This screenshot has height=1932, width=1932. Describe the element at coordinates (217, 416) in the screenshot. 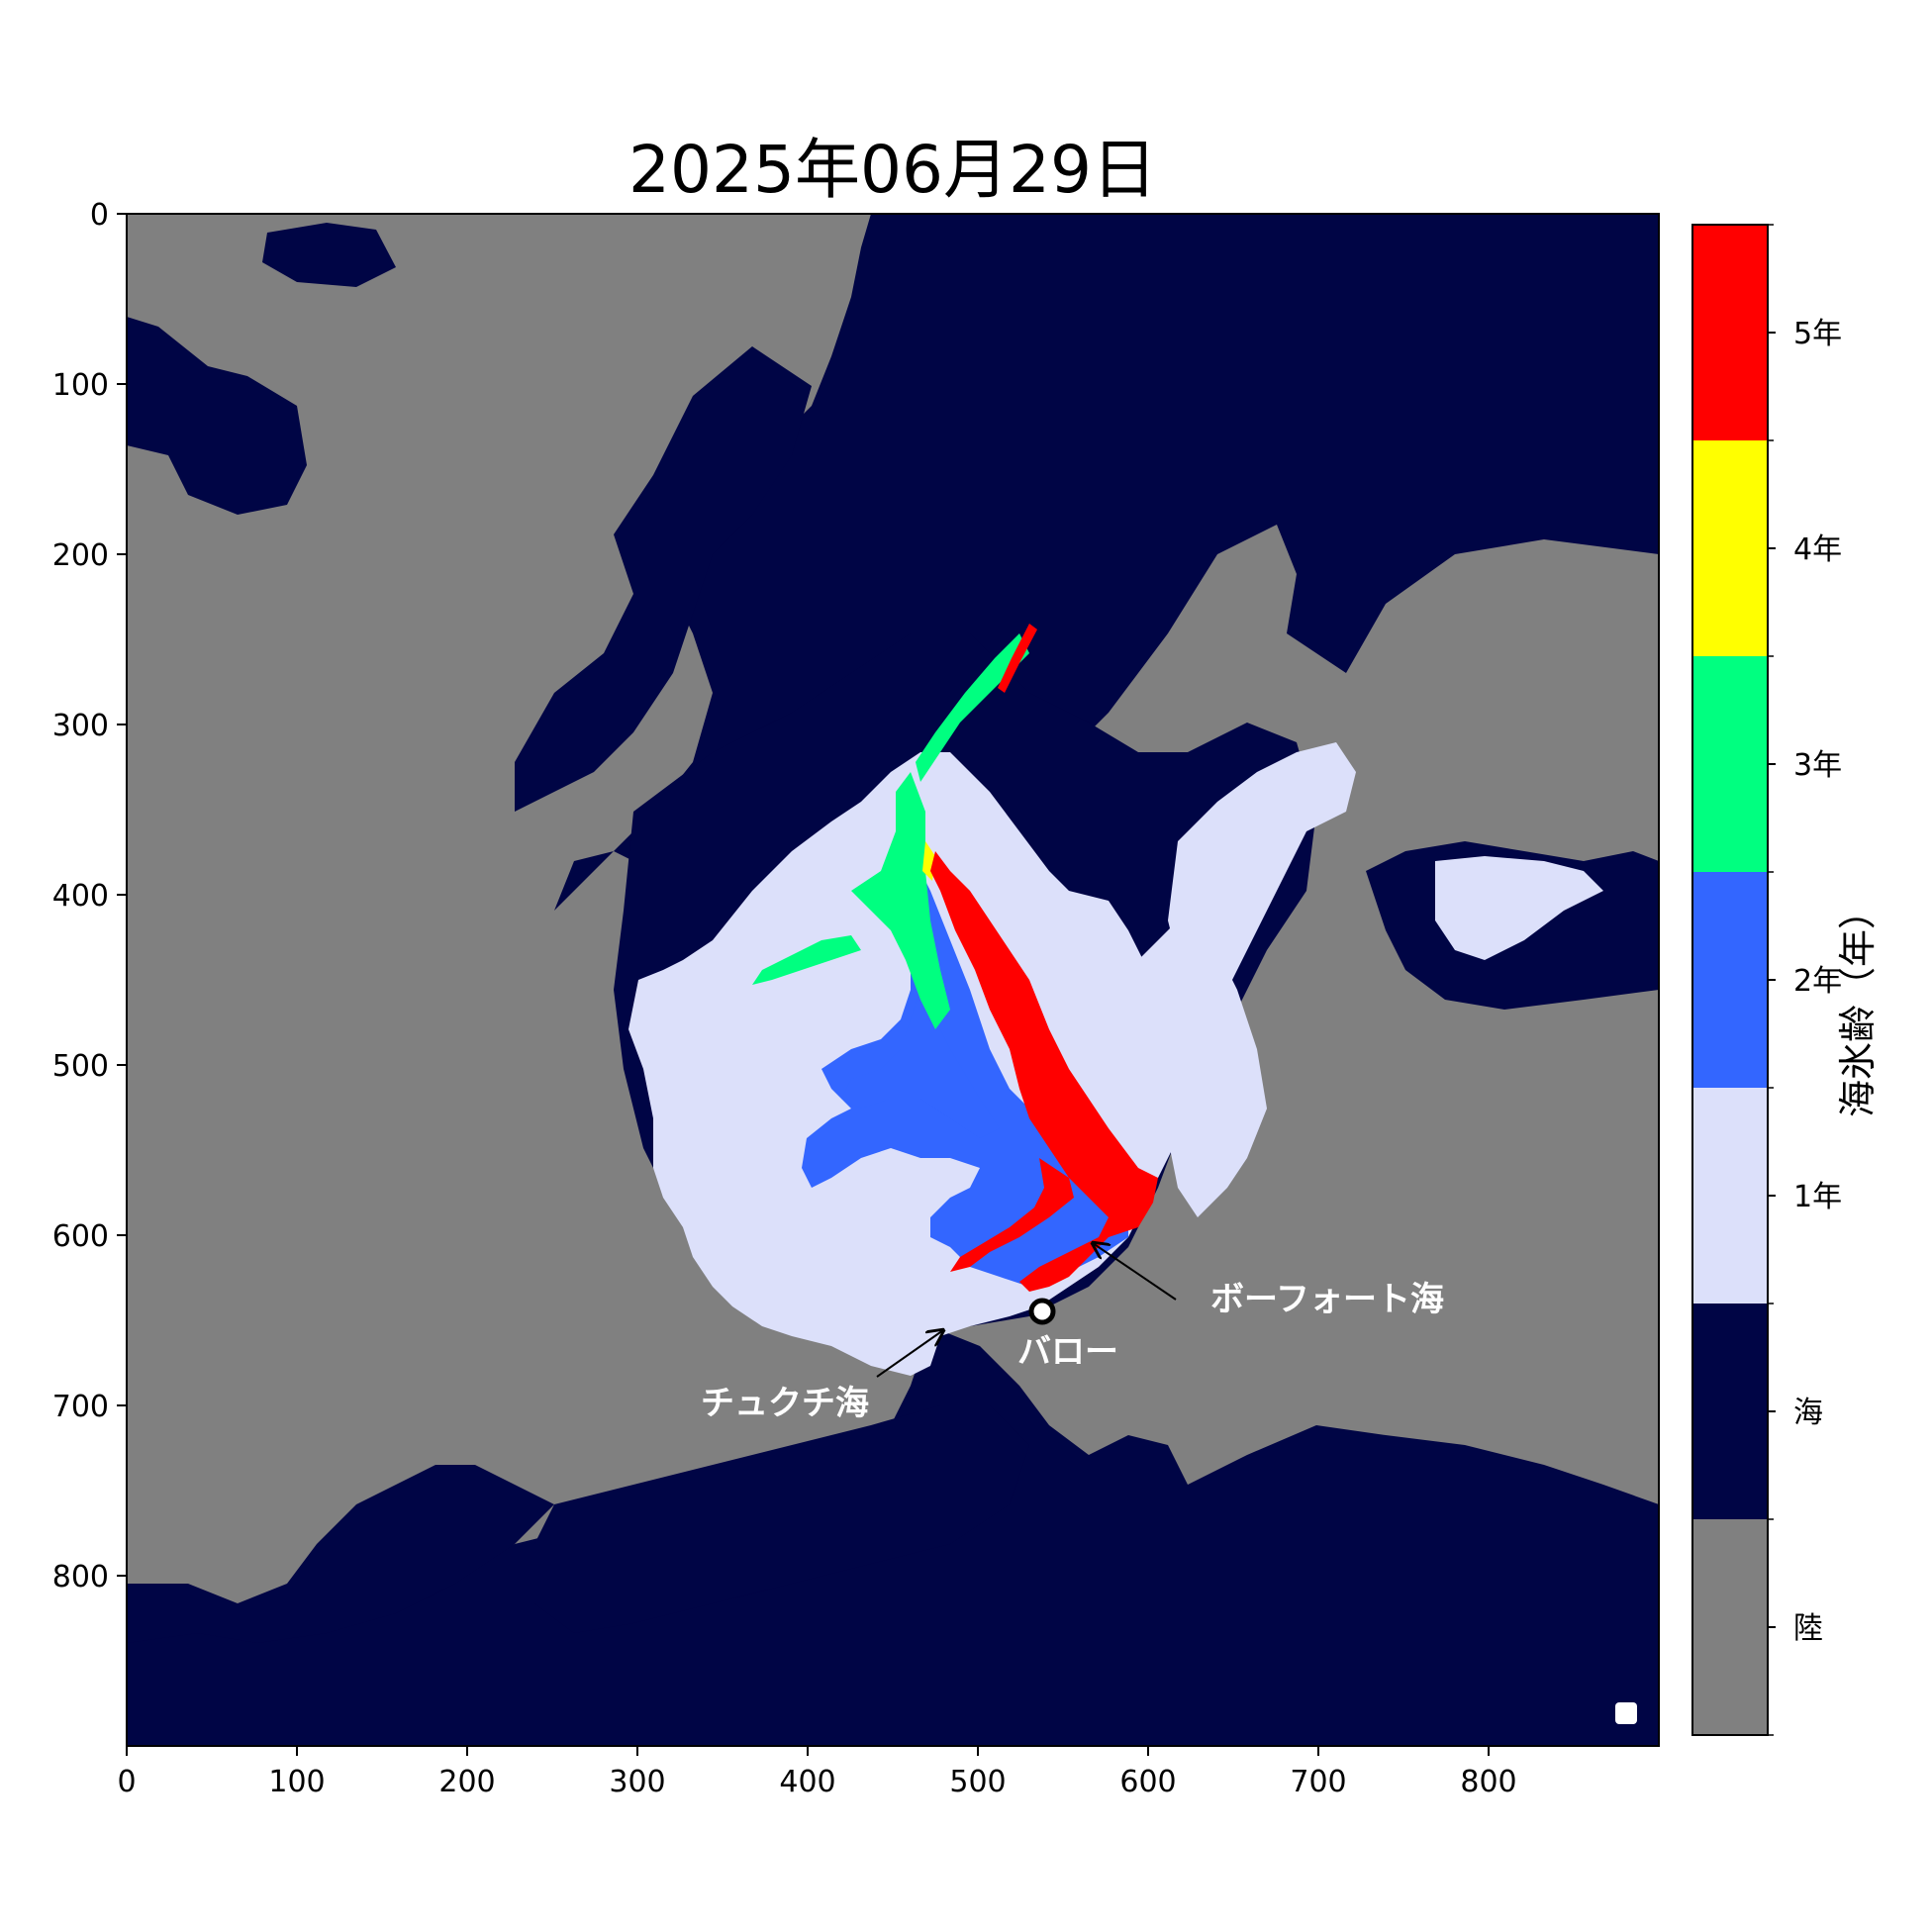

I see `sea-region-west-inlet` at that location.